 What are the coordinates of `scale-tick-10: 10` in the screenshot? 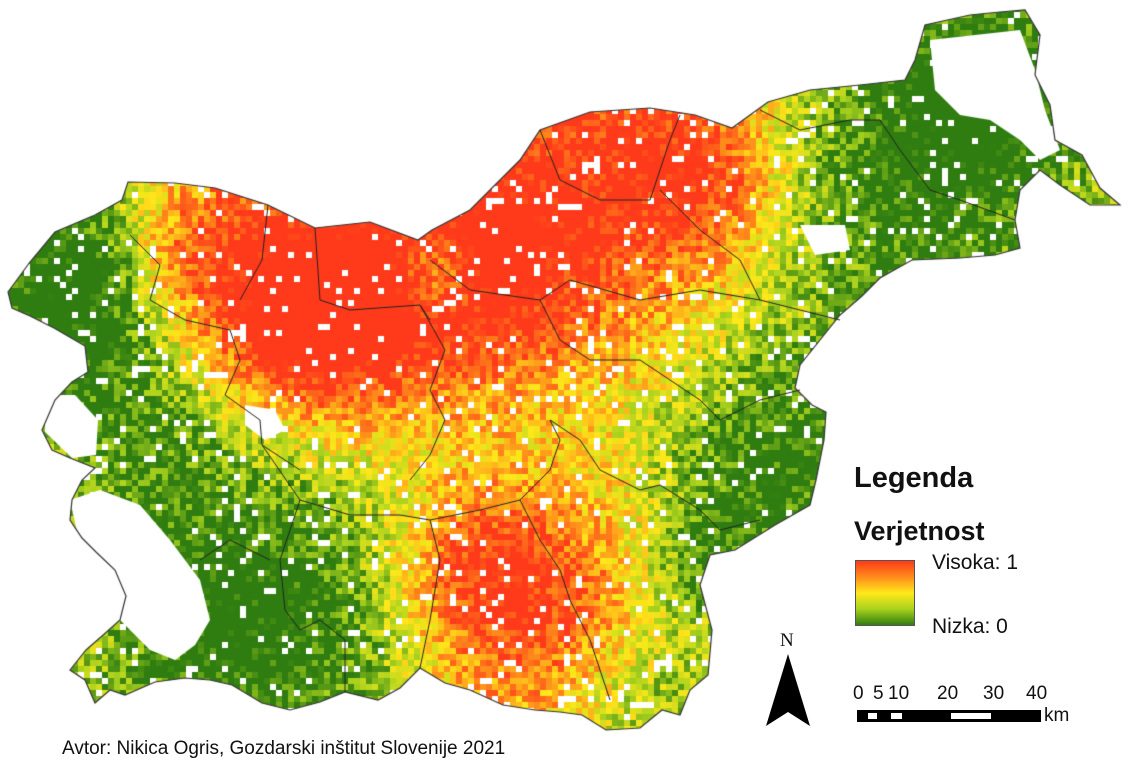 It's located at (899, 693).